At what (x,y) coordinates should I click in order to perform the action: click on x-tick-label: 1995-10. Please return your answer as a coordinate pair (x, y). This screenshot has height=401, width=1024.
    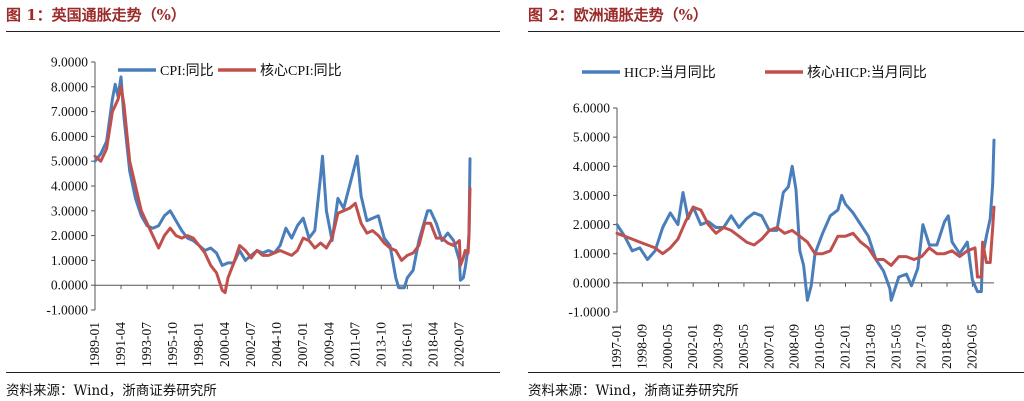
    Looking at the image, I should click on (172, 344).